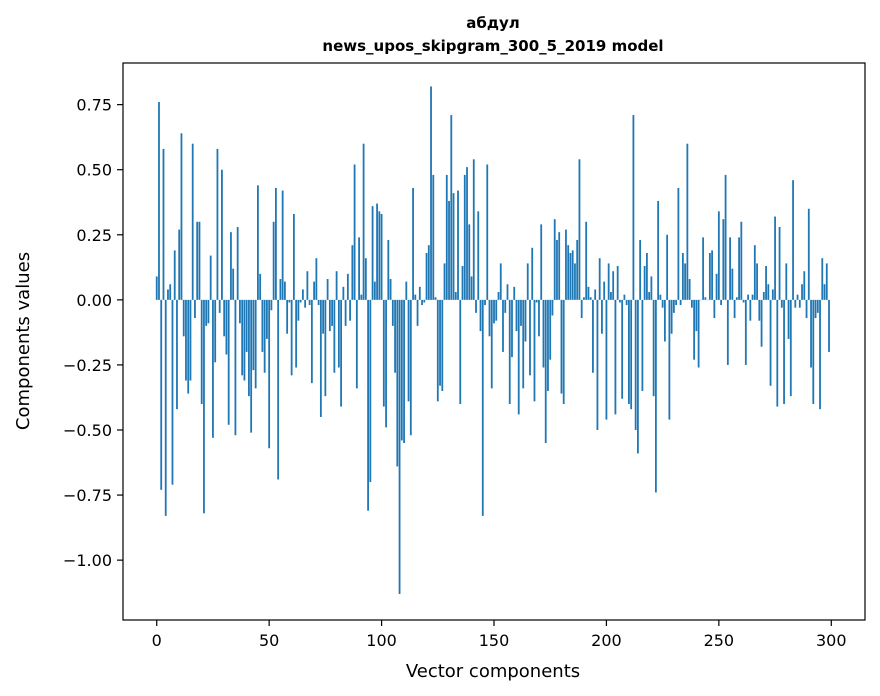 The image size is (880, 696). Describe the element at coordinates (499, 635) in the screenshot. I see `x-axis-ticks: 0 50 100 150 200 250 300` at that location.